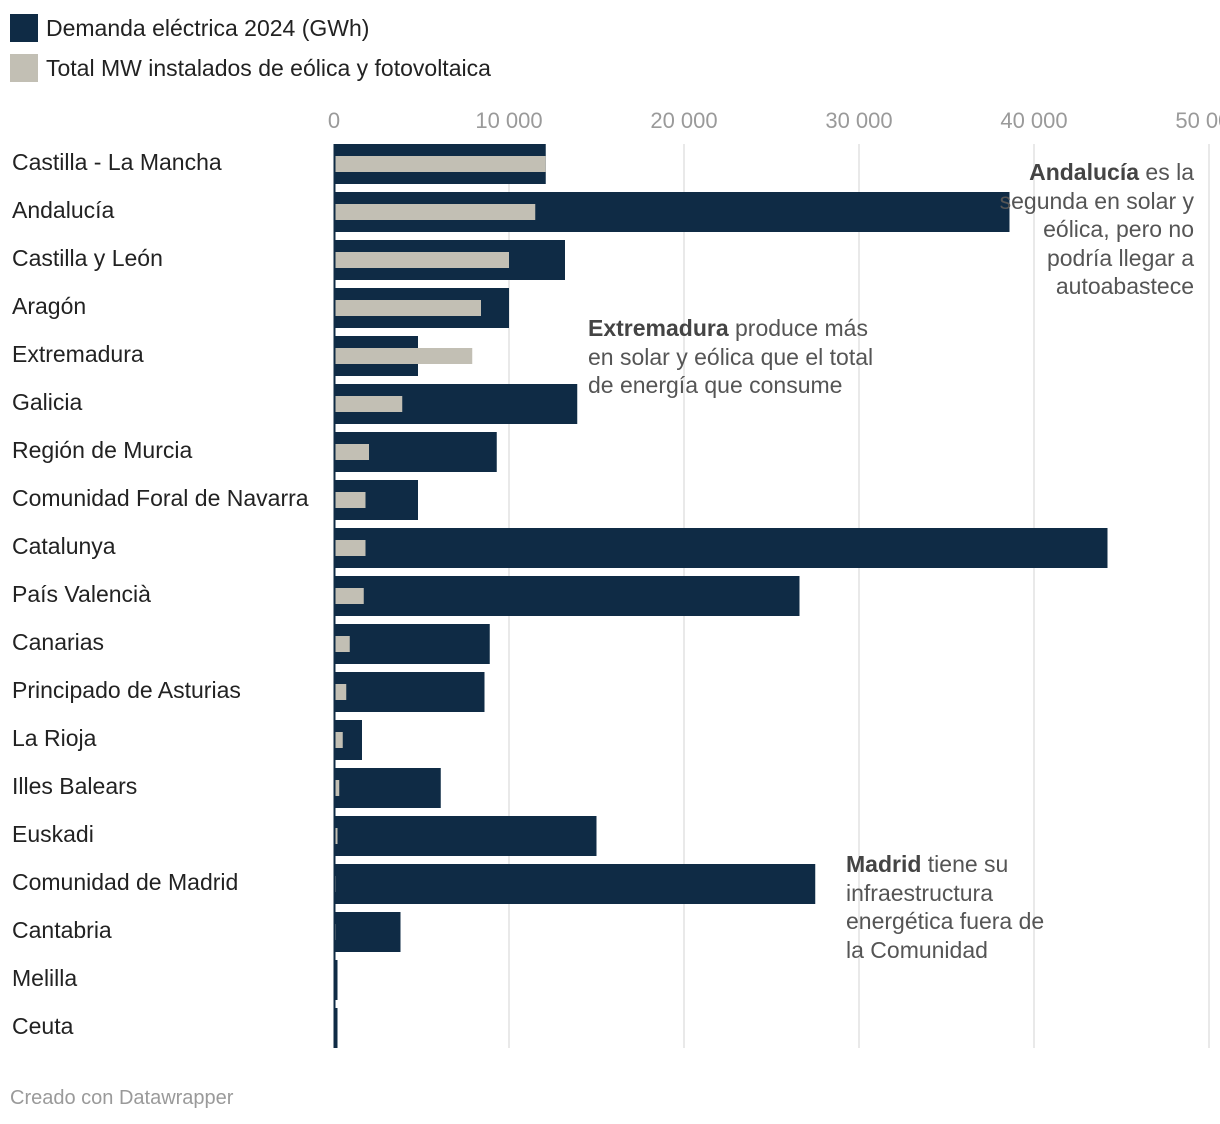 The image size is (1220, 1124). I want to click on category-label: Comunidad Foral de Navarra, so click(160, 498).